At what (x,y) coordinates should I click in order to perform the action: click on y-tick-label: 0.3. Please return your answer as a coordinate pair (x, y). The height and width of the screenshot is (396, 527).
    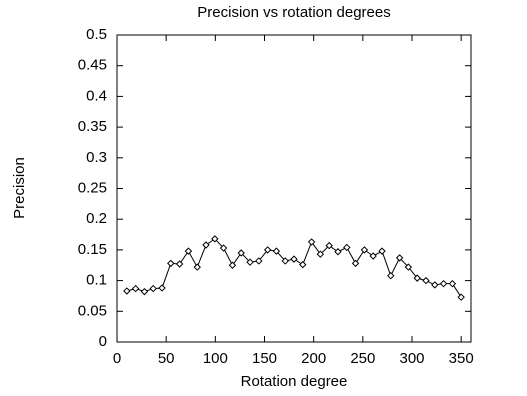
    Looking at the image, I should click on (96, 157).